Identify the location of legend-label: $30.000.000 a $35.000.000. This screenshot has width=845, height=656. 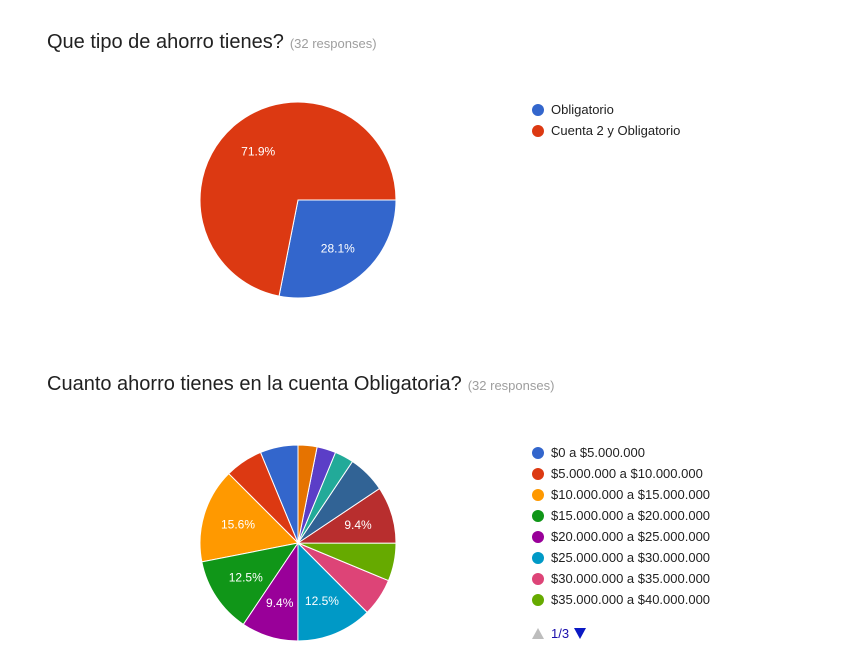
(631, 578).